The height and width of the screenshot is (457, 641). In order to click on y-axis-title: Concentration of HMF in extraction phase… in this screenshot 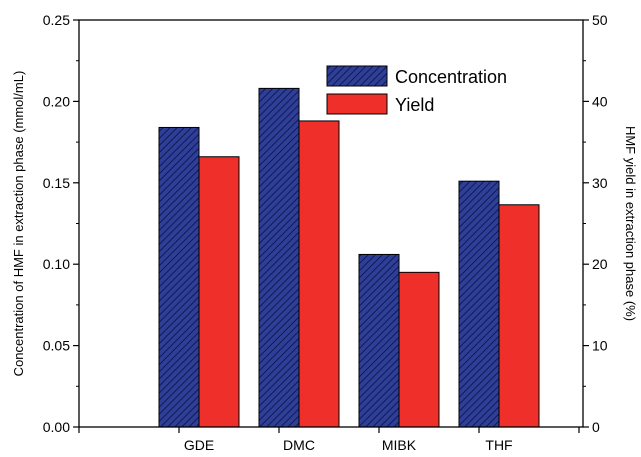, I will do `click(18, 224)`.